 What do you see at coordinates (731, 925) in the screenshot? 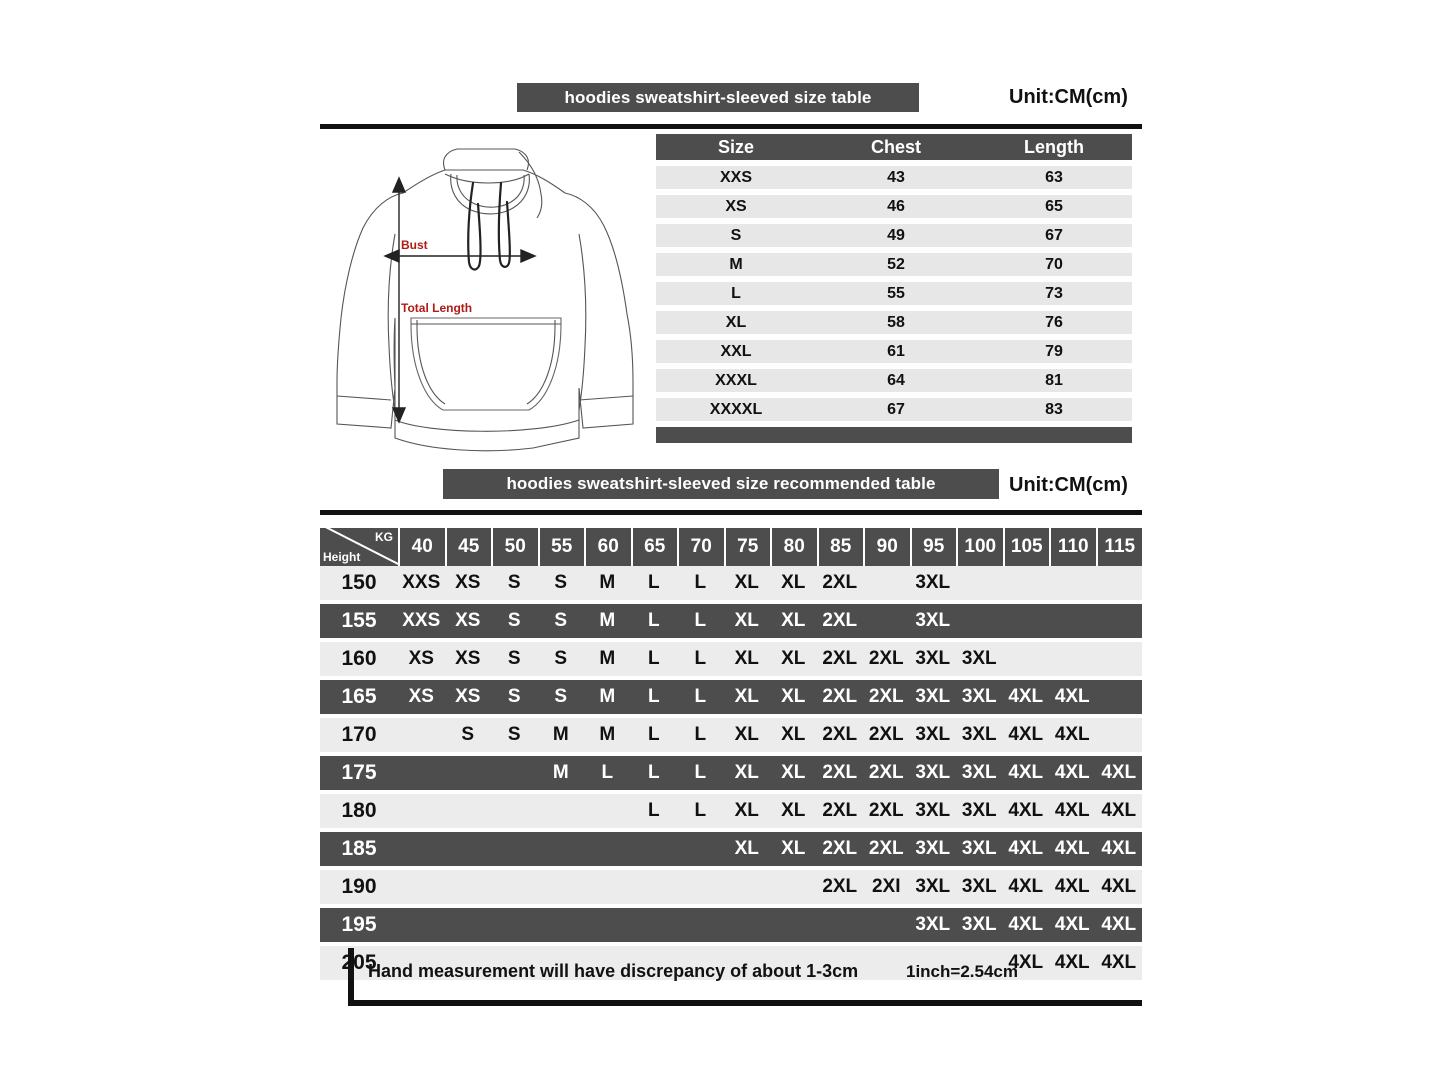
I see `recommend-table-row: 195 3XL 3XL 4XL 4XL 4XL` at bounding box center [731, 925].